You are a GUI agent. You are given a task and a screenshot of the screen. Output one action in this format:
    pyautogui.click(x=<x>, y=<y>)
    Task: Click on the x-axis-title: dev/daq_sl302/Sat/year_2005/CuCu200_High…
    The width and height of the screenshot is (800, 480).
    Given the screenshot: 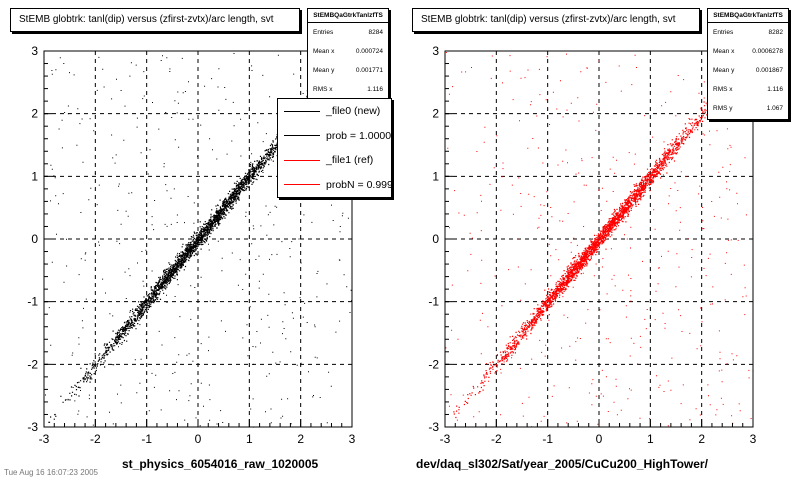 What is the action you would take?
    pyautogui.click(x=562, y=464)
    